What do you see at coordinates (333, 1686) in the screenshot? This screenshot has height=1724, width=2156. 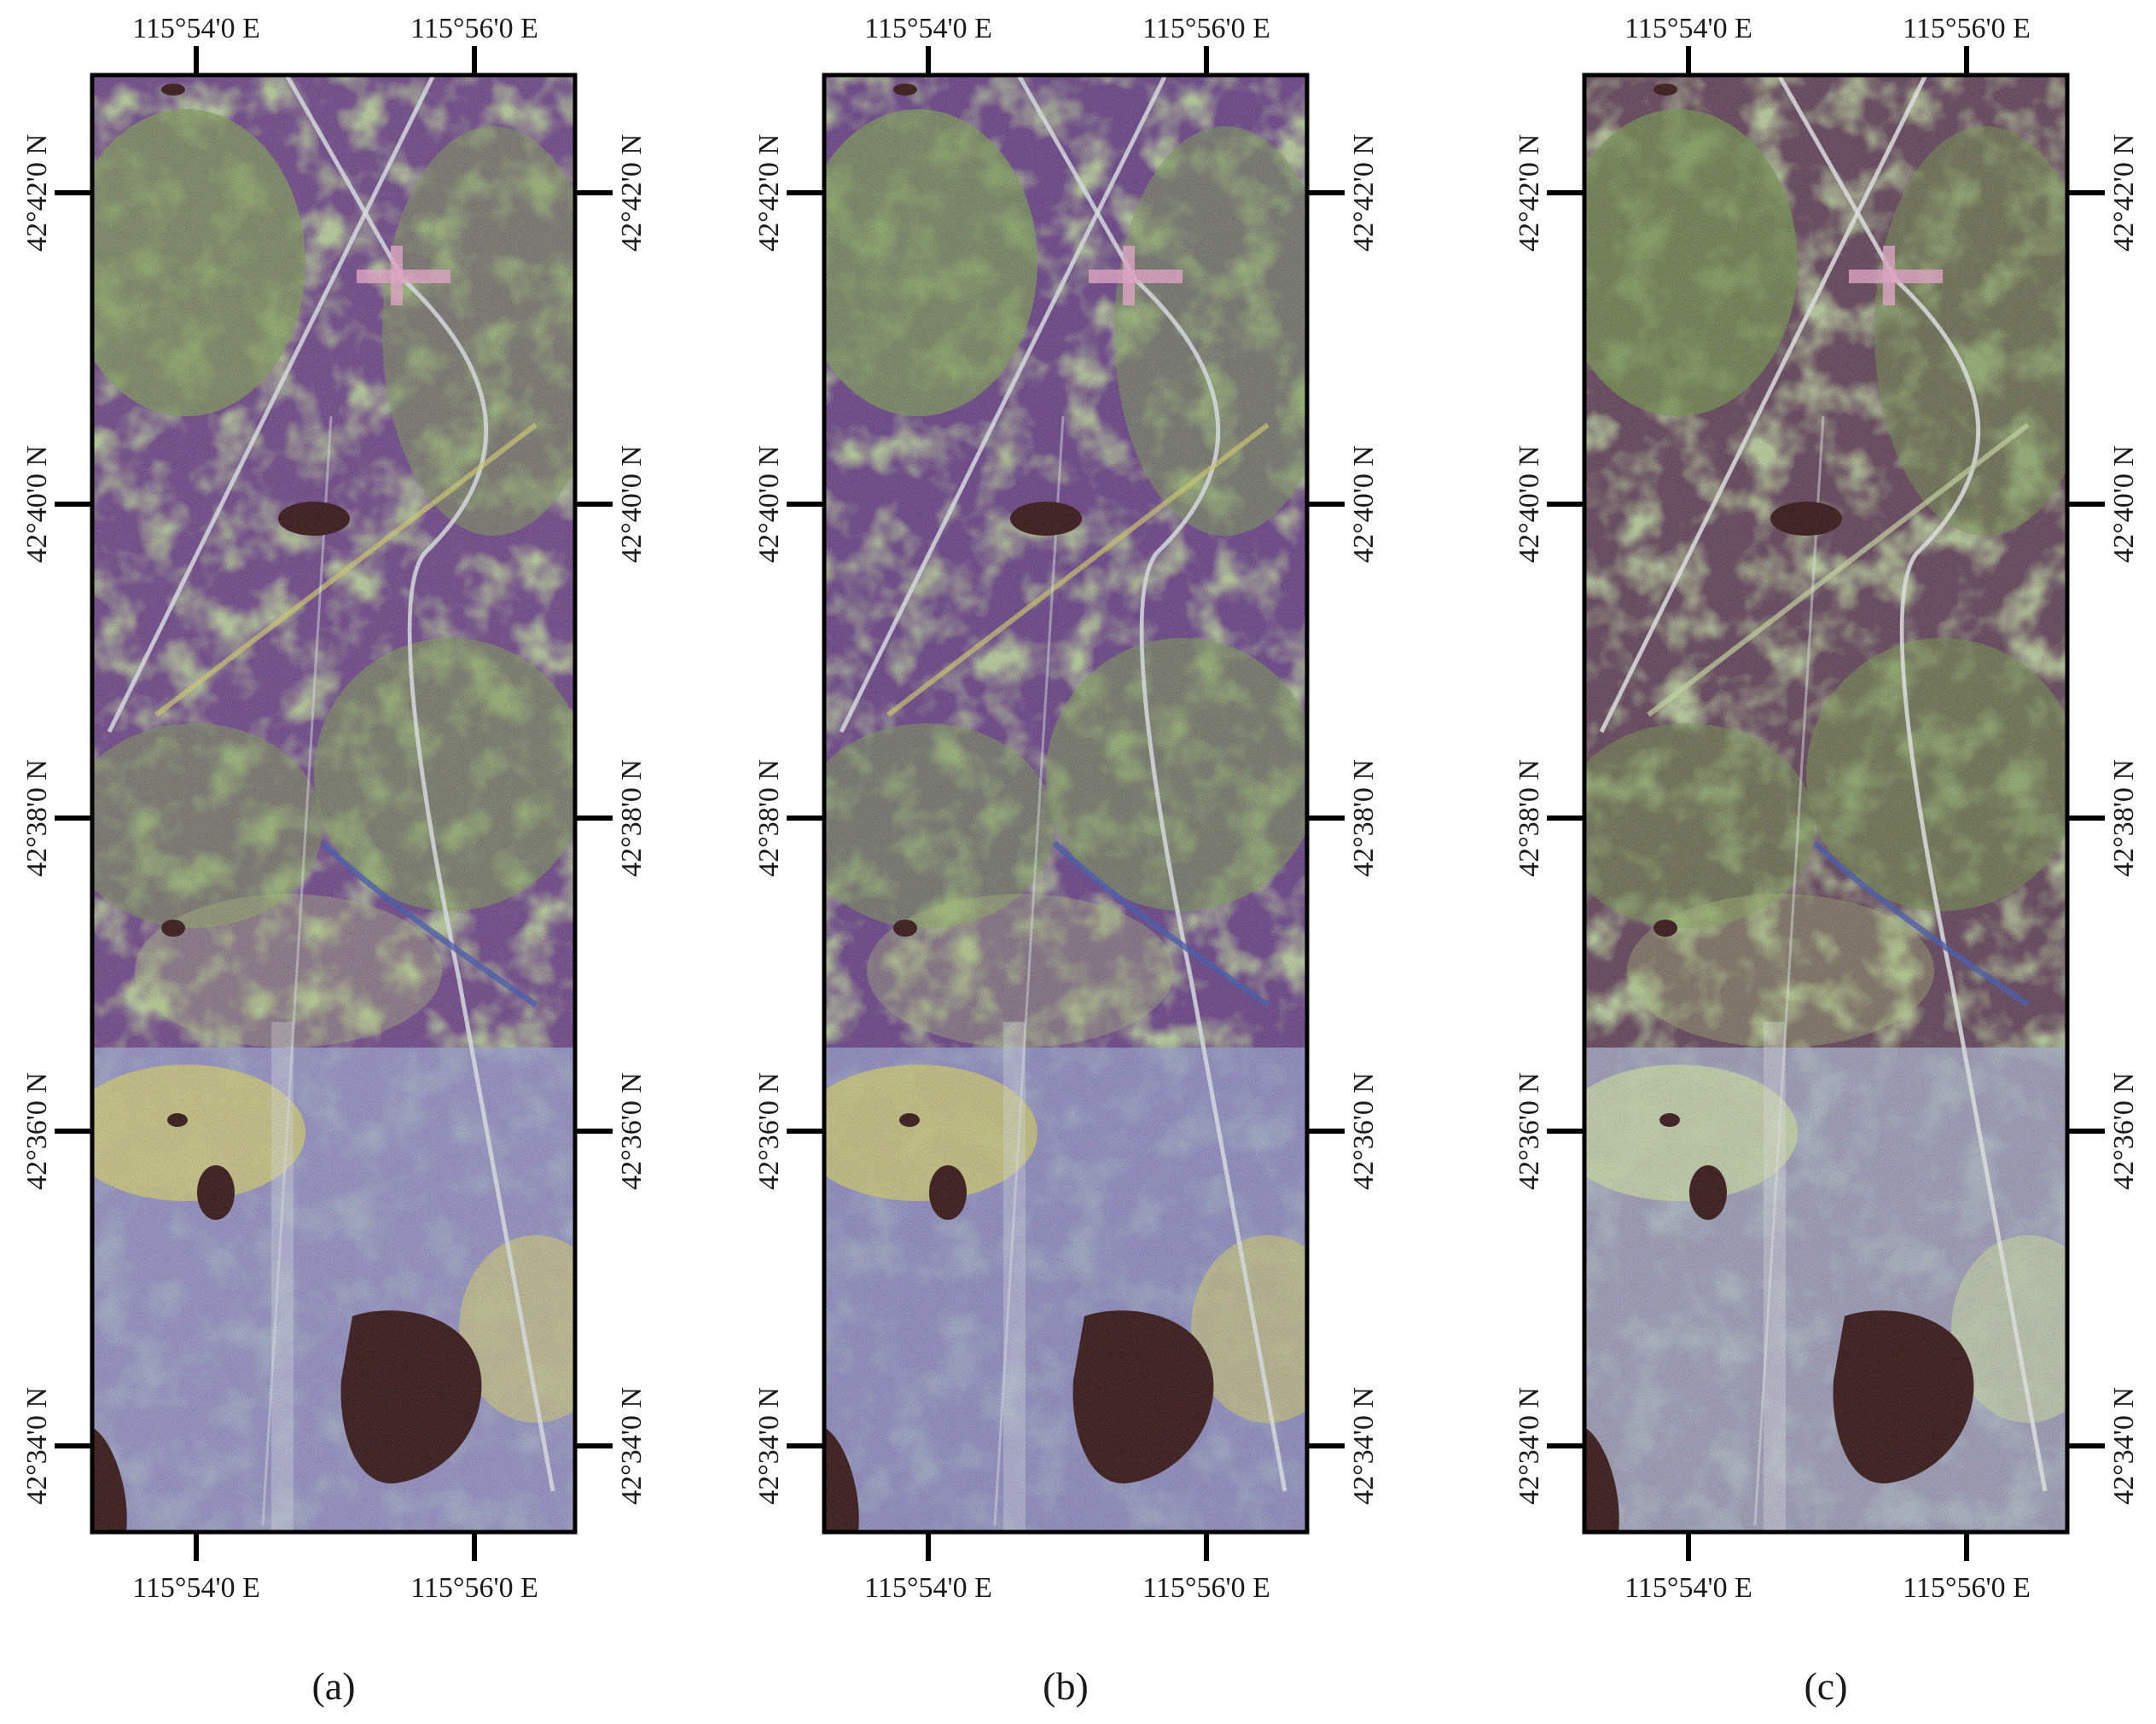 I see `panel-caption: (a)` at bounding box center [333, 1686].